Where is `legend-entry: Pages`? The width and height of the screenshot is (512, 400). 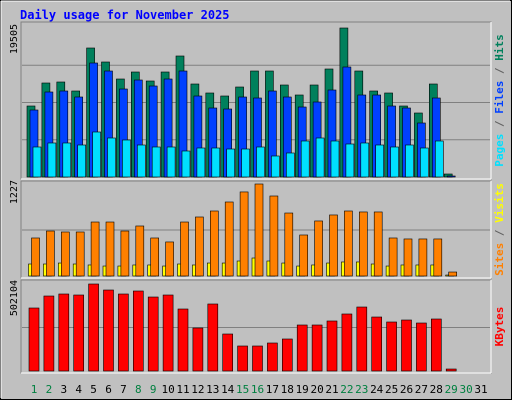 legend-entry: Pages is located at coordinates (499, 150).